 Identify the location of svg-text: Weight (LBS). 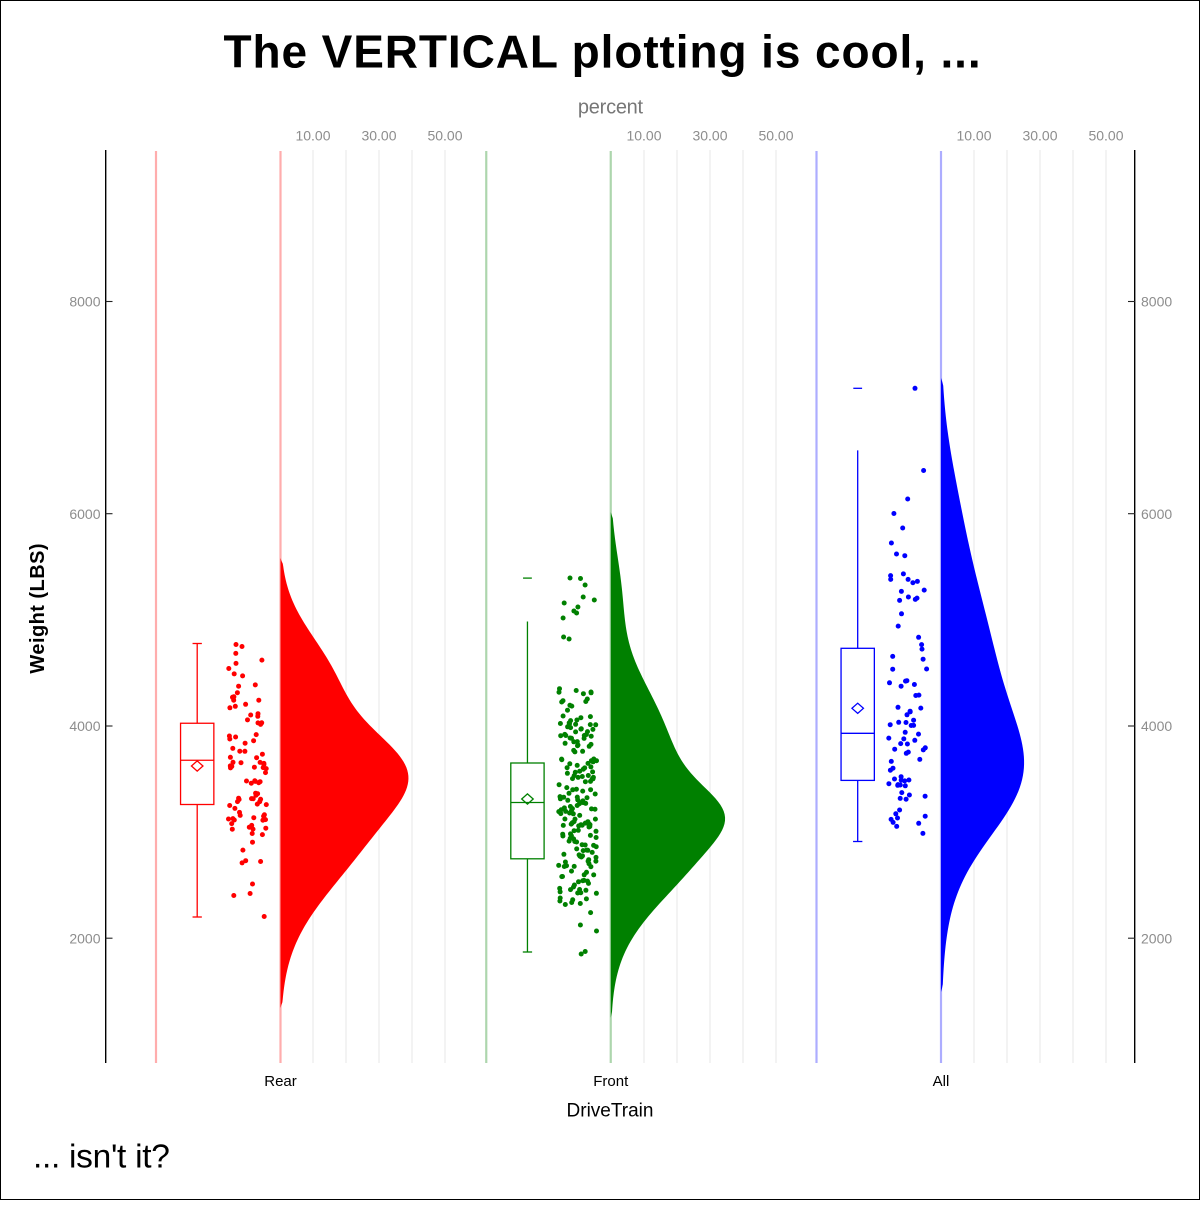
(38, 608).